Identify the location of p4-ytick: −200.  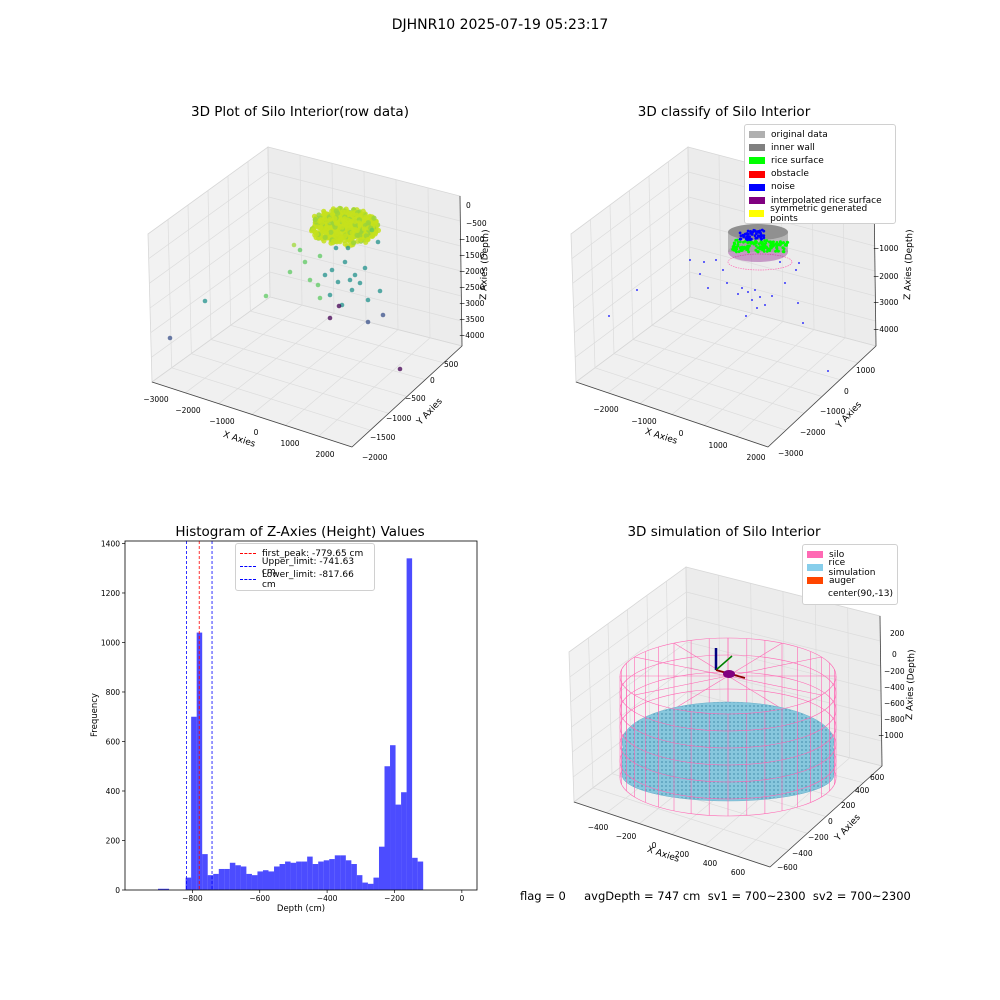
(818, 837).